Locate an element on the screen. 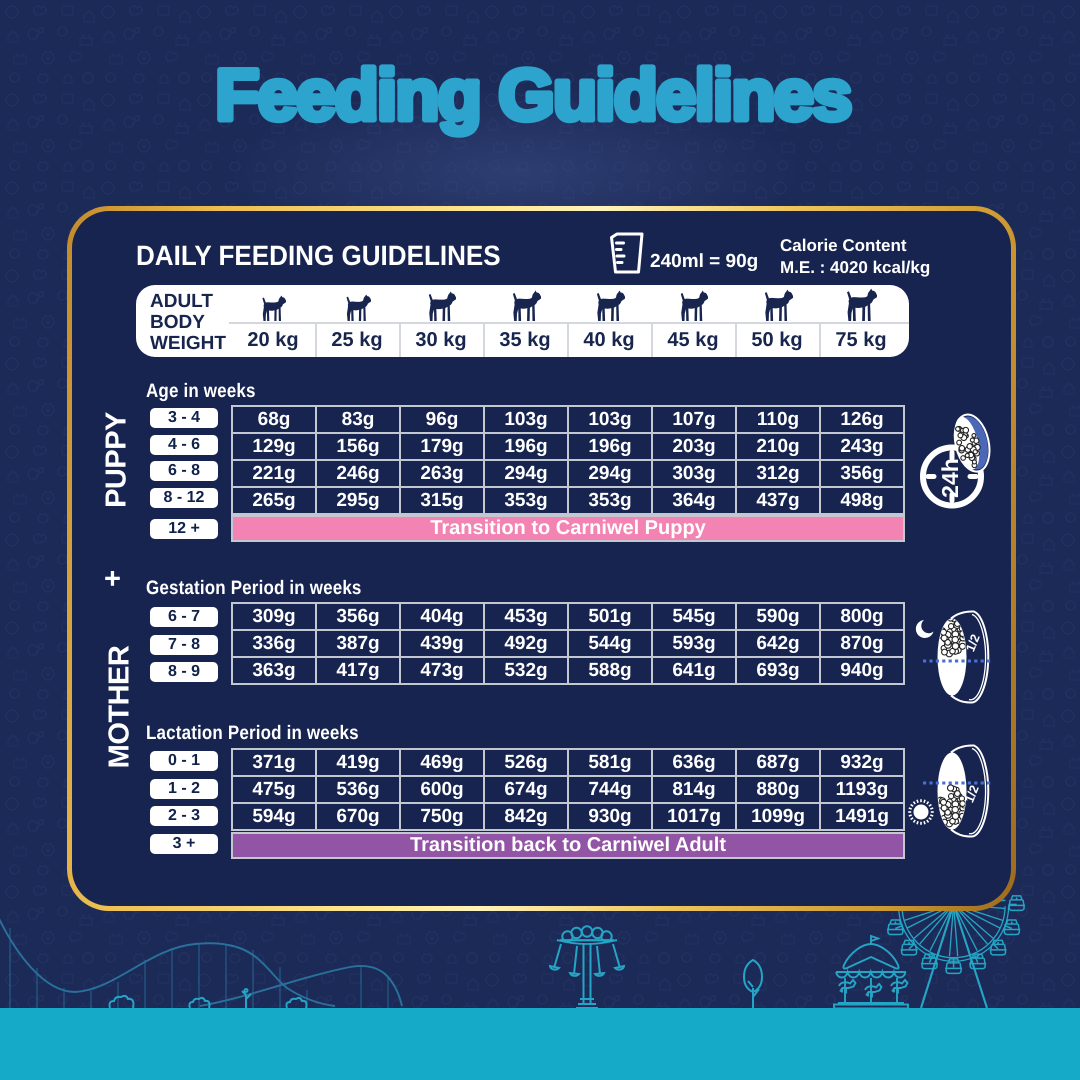 This screenshot has height=1080, width=1080. svg-text: 24h is located at coordinates (950, 478).